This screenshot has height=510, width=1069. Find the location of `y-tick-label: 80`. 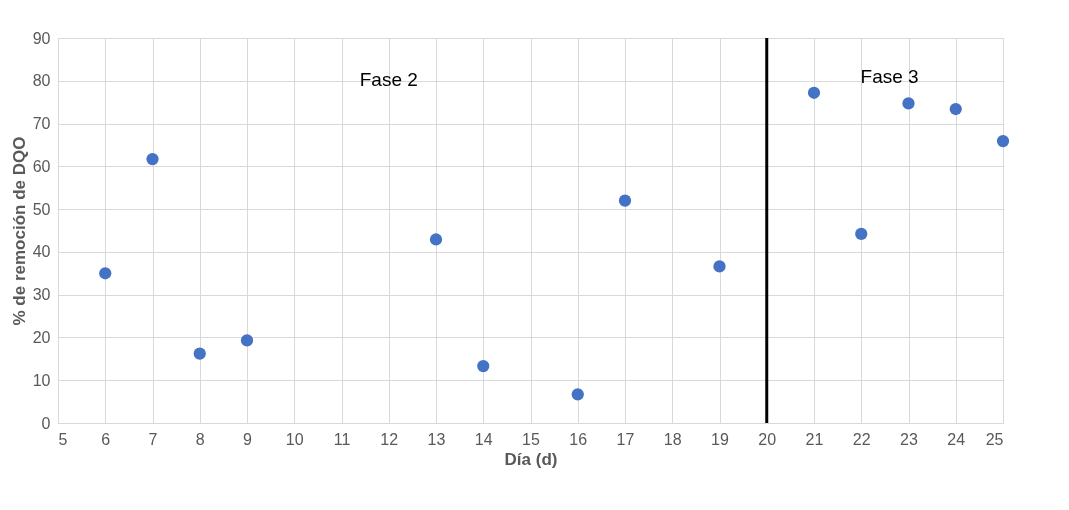

y-tick-label: 80 is located at coordinates (41, 81).